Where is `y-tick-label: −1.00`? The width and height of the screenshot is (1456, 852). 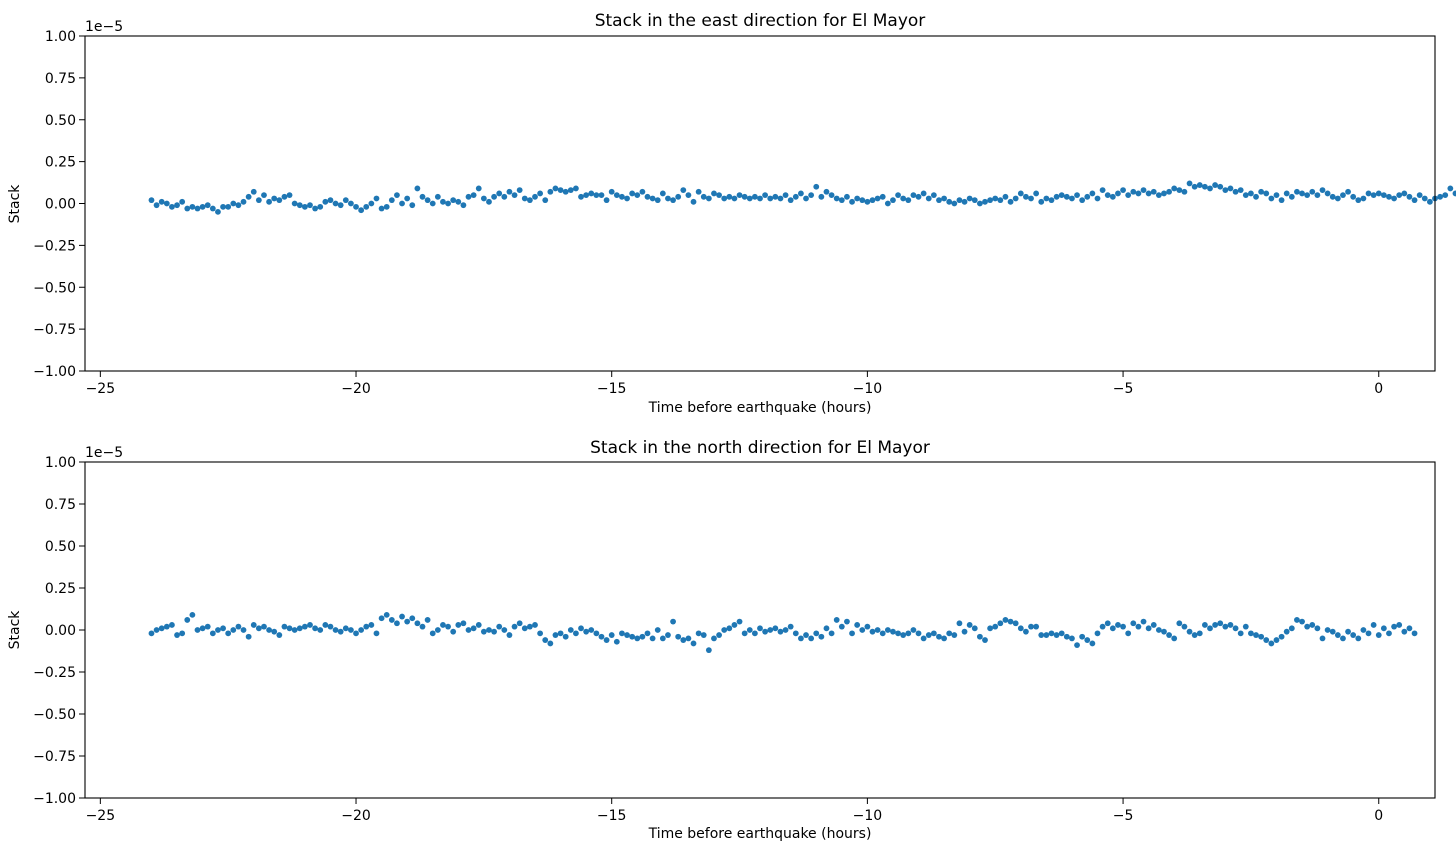 y-tick-label: −1.00 is located at coordinates (54, 799).